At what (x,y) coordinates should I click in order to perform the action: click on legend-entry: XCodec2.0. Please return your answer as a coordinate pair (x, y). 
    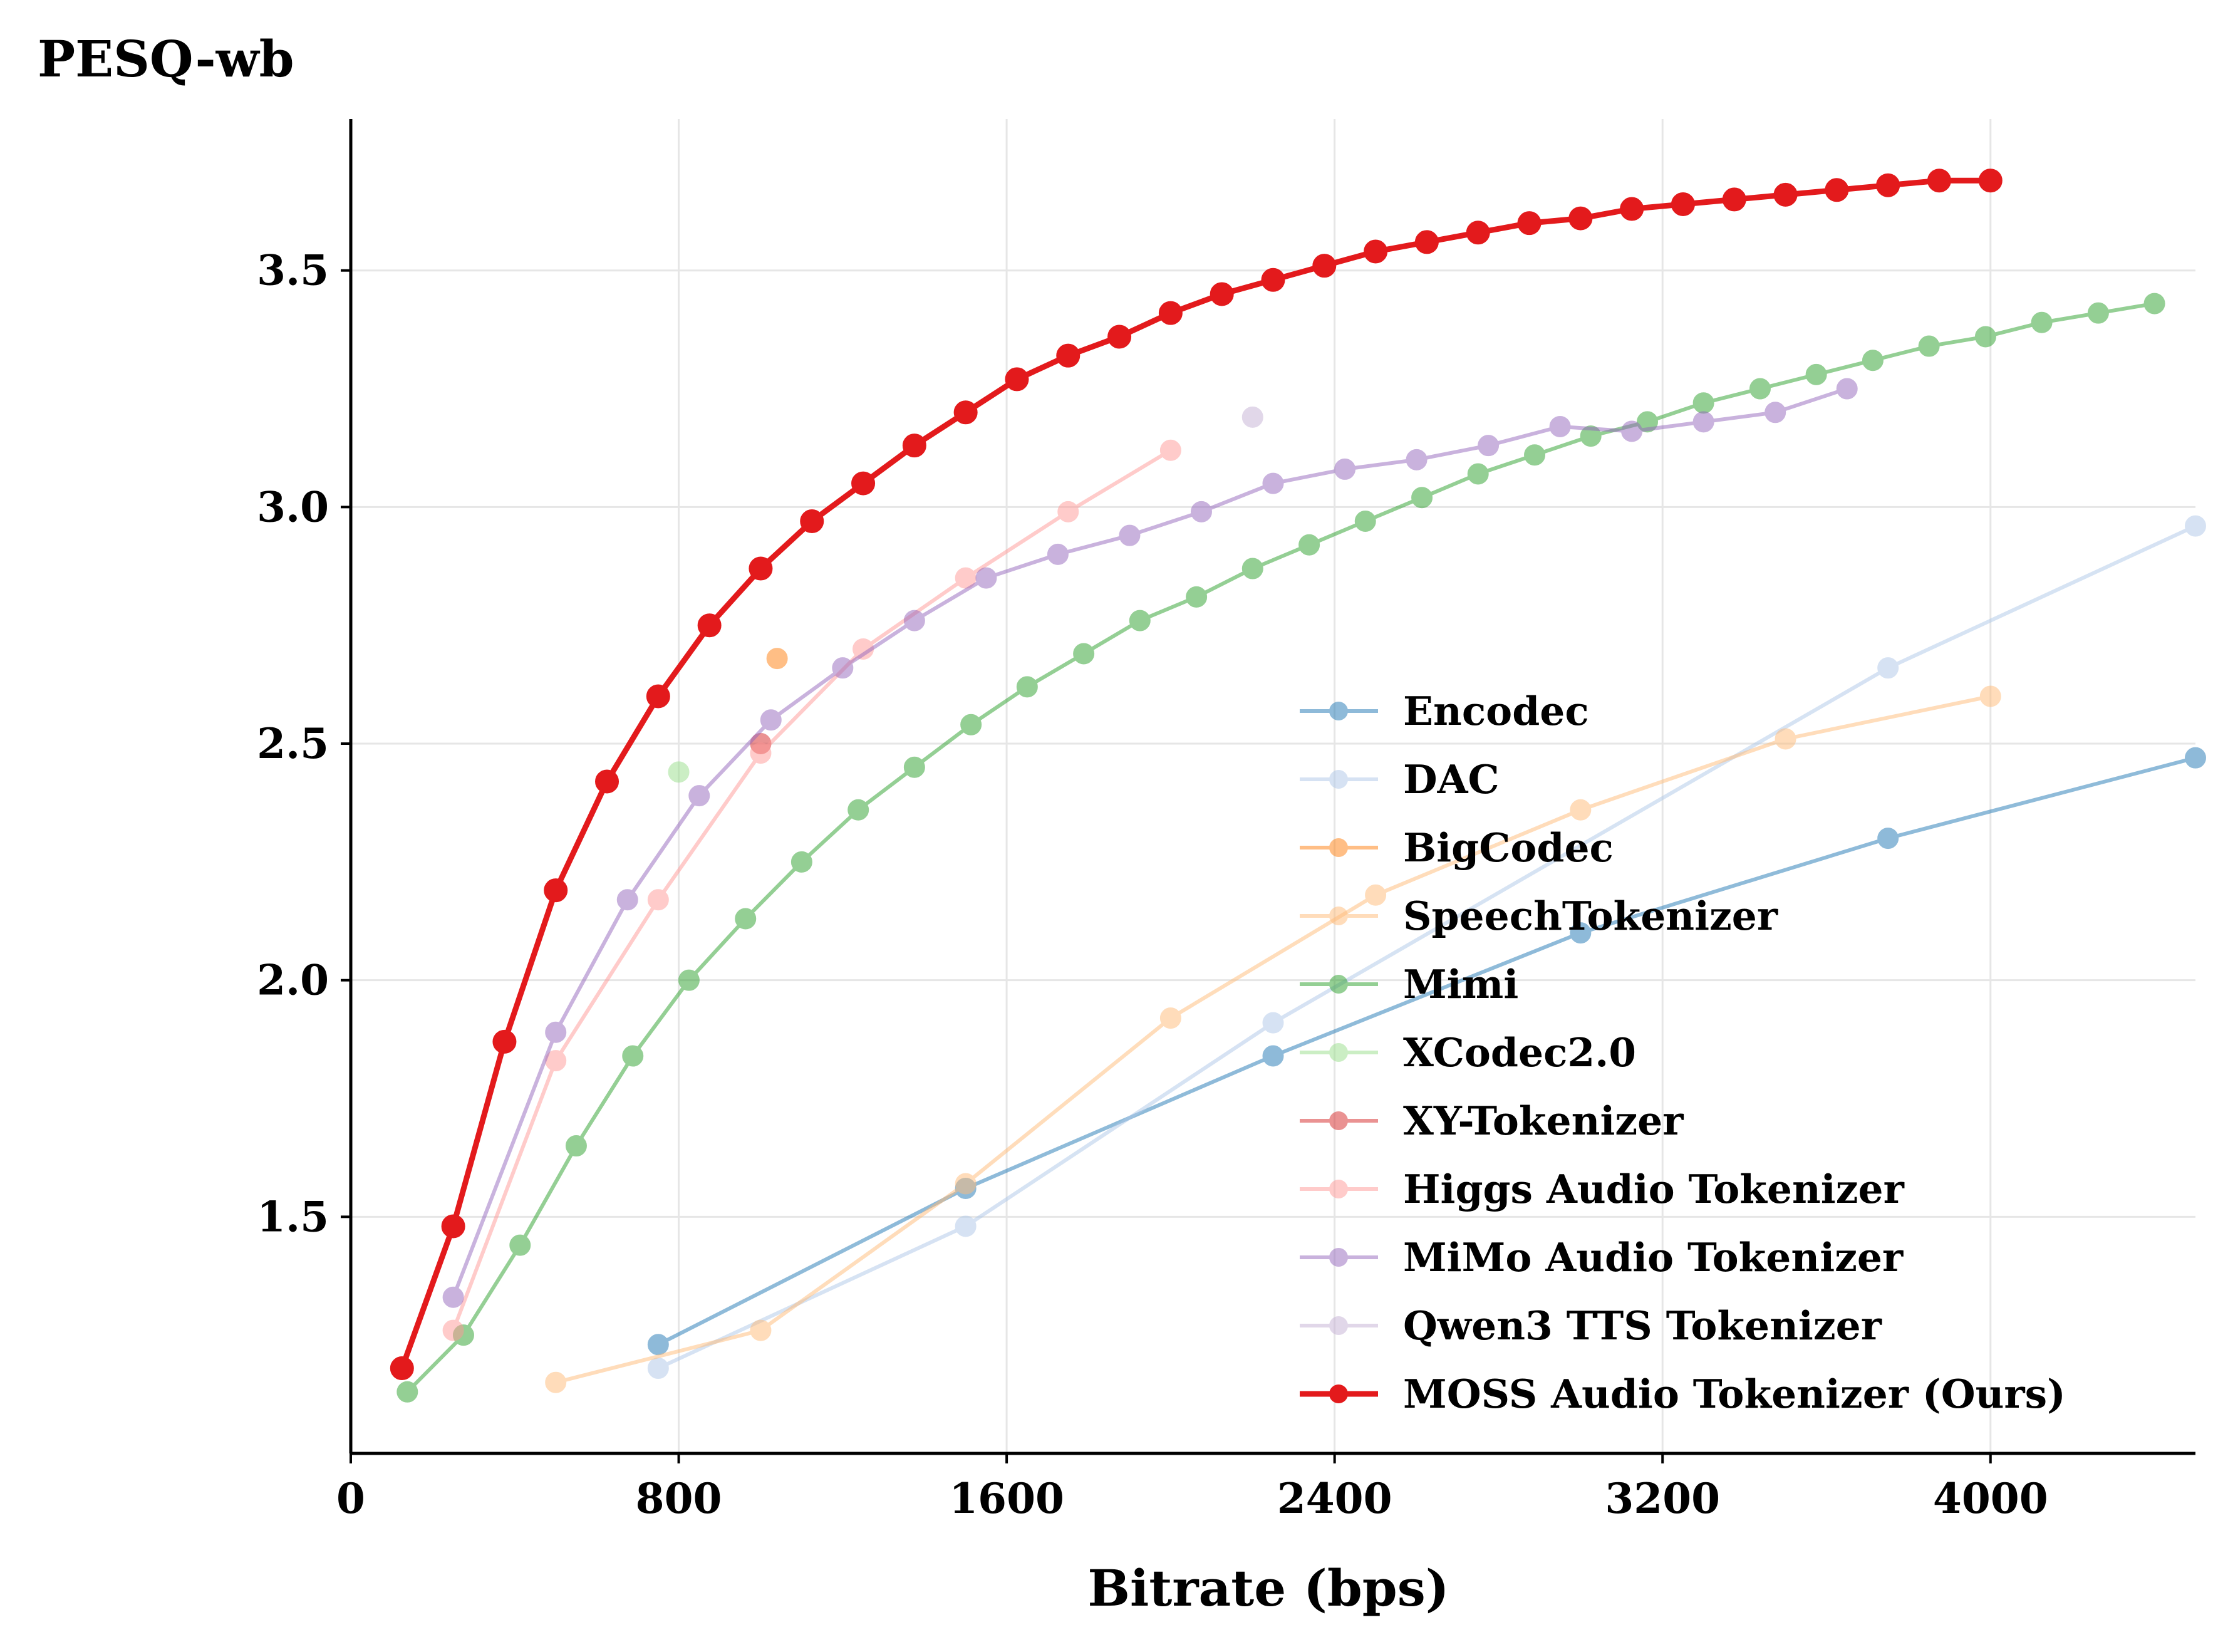
    Looking at the image, I should click on (1468, 1052).